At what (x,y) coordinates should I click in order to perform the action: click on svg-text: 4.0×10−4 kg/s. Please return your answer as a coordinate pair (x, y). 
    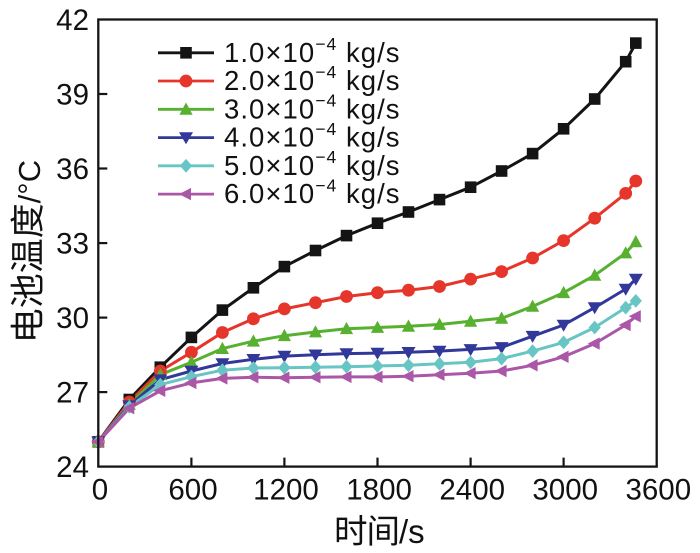
    Looking at the image, I should click on (312, 136).